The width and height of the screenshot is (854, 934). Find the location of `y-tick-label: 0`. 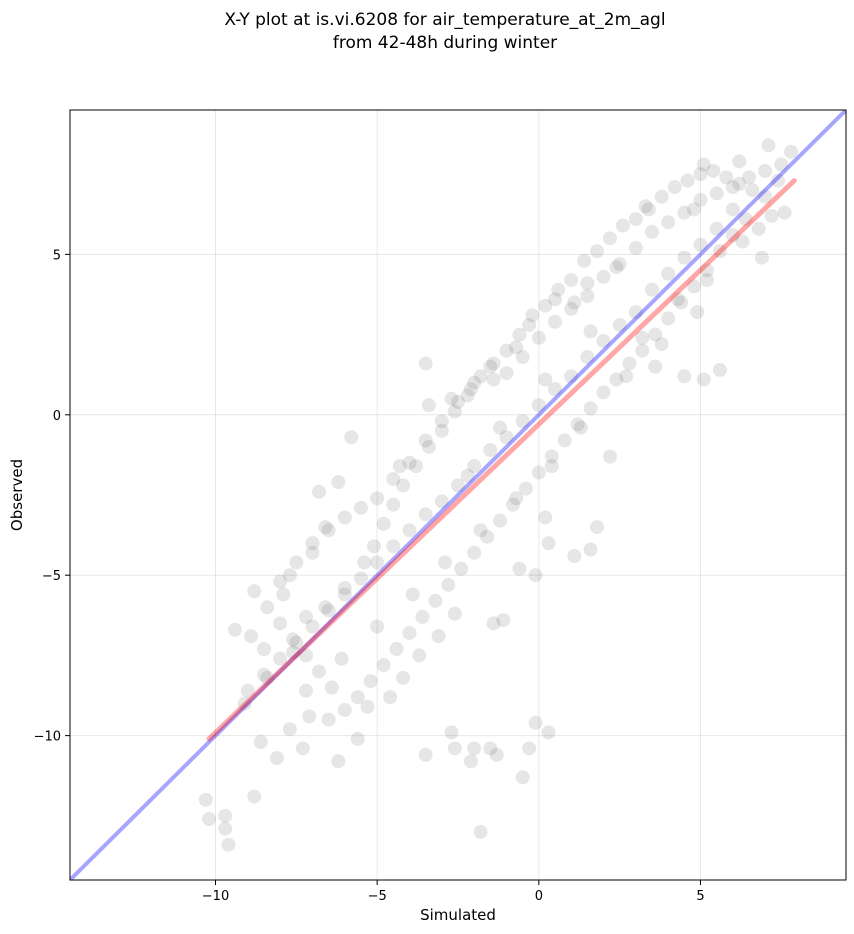

y-tick-label: 0 is located at coordinates (57, 416).